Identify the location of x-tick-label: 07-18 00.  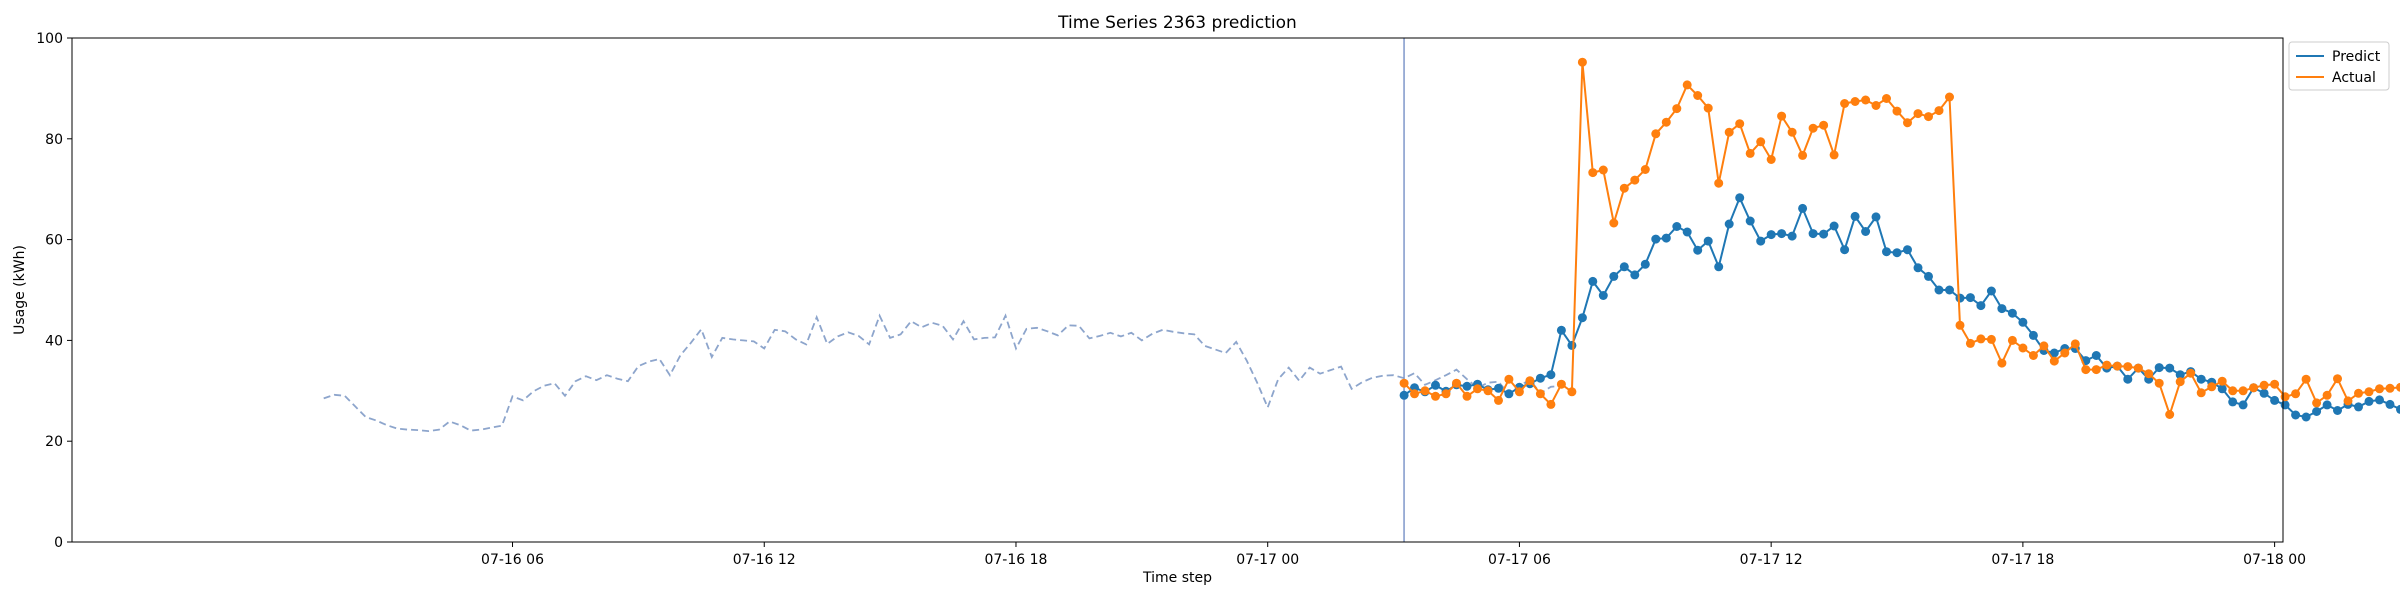
(2274, 560).